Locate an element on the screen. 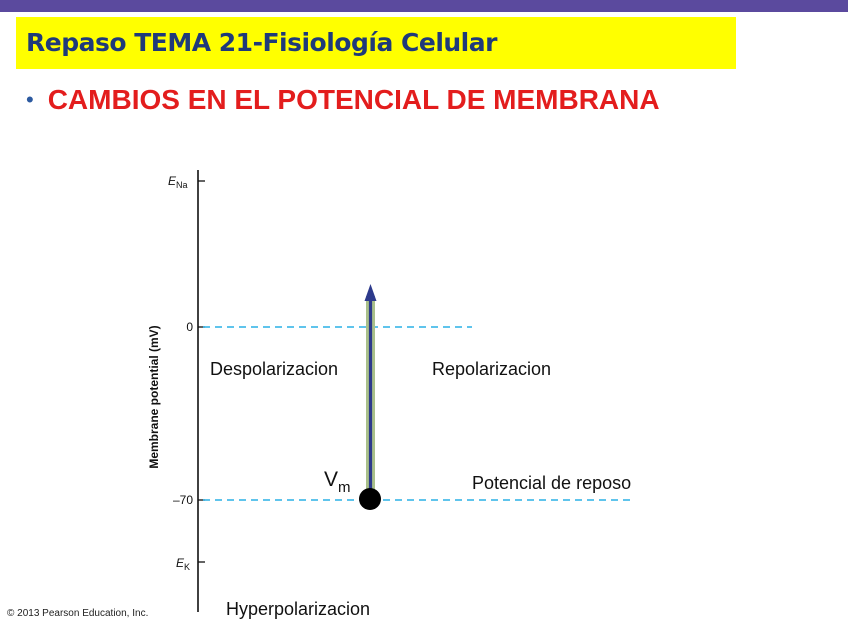 The height and width of the screenshot is (636, 848). vm-dot is located at coordinates (370, 499).